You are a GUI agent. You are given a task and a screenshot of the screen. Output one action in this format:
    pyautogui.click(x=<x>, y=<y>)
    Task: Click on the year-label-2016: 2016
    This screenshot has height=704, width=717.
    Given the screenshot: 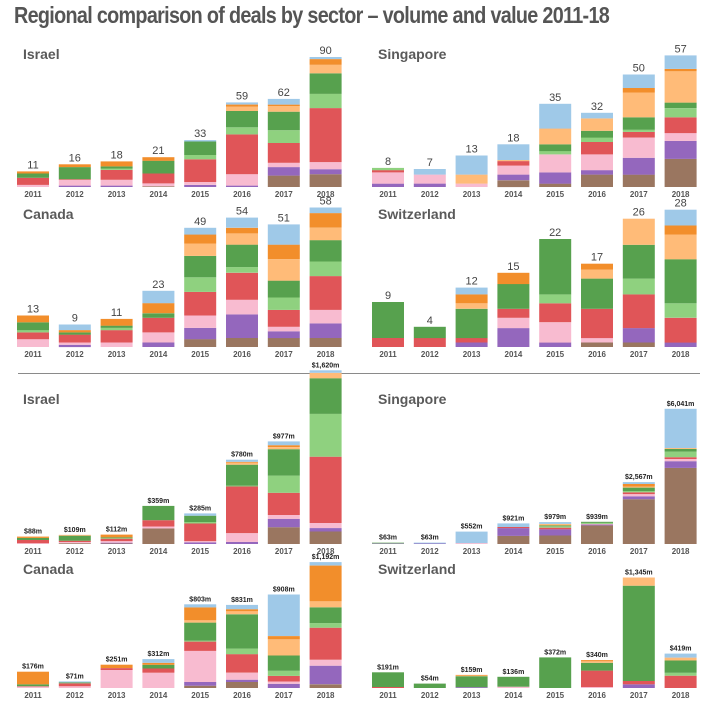 What is the action you would take?
    pyautogui.click(x=242, y=354)
    